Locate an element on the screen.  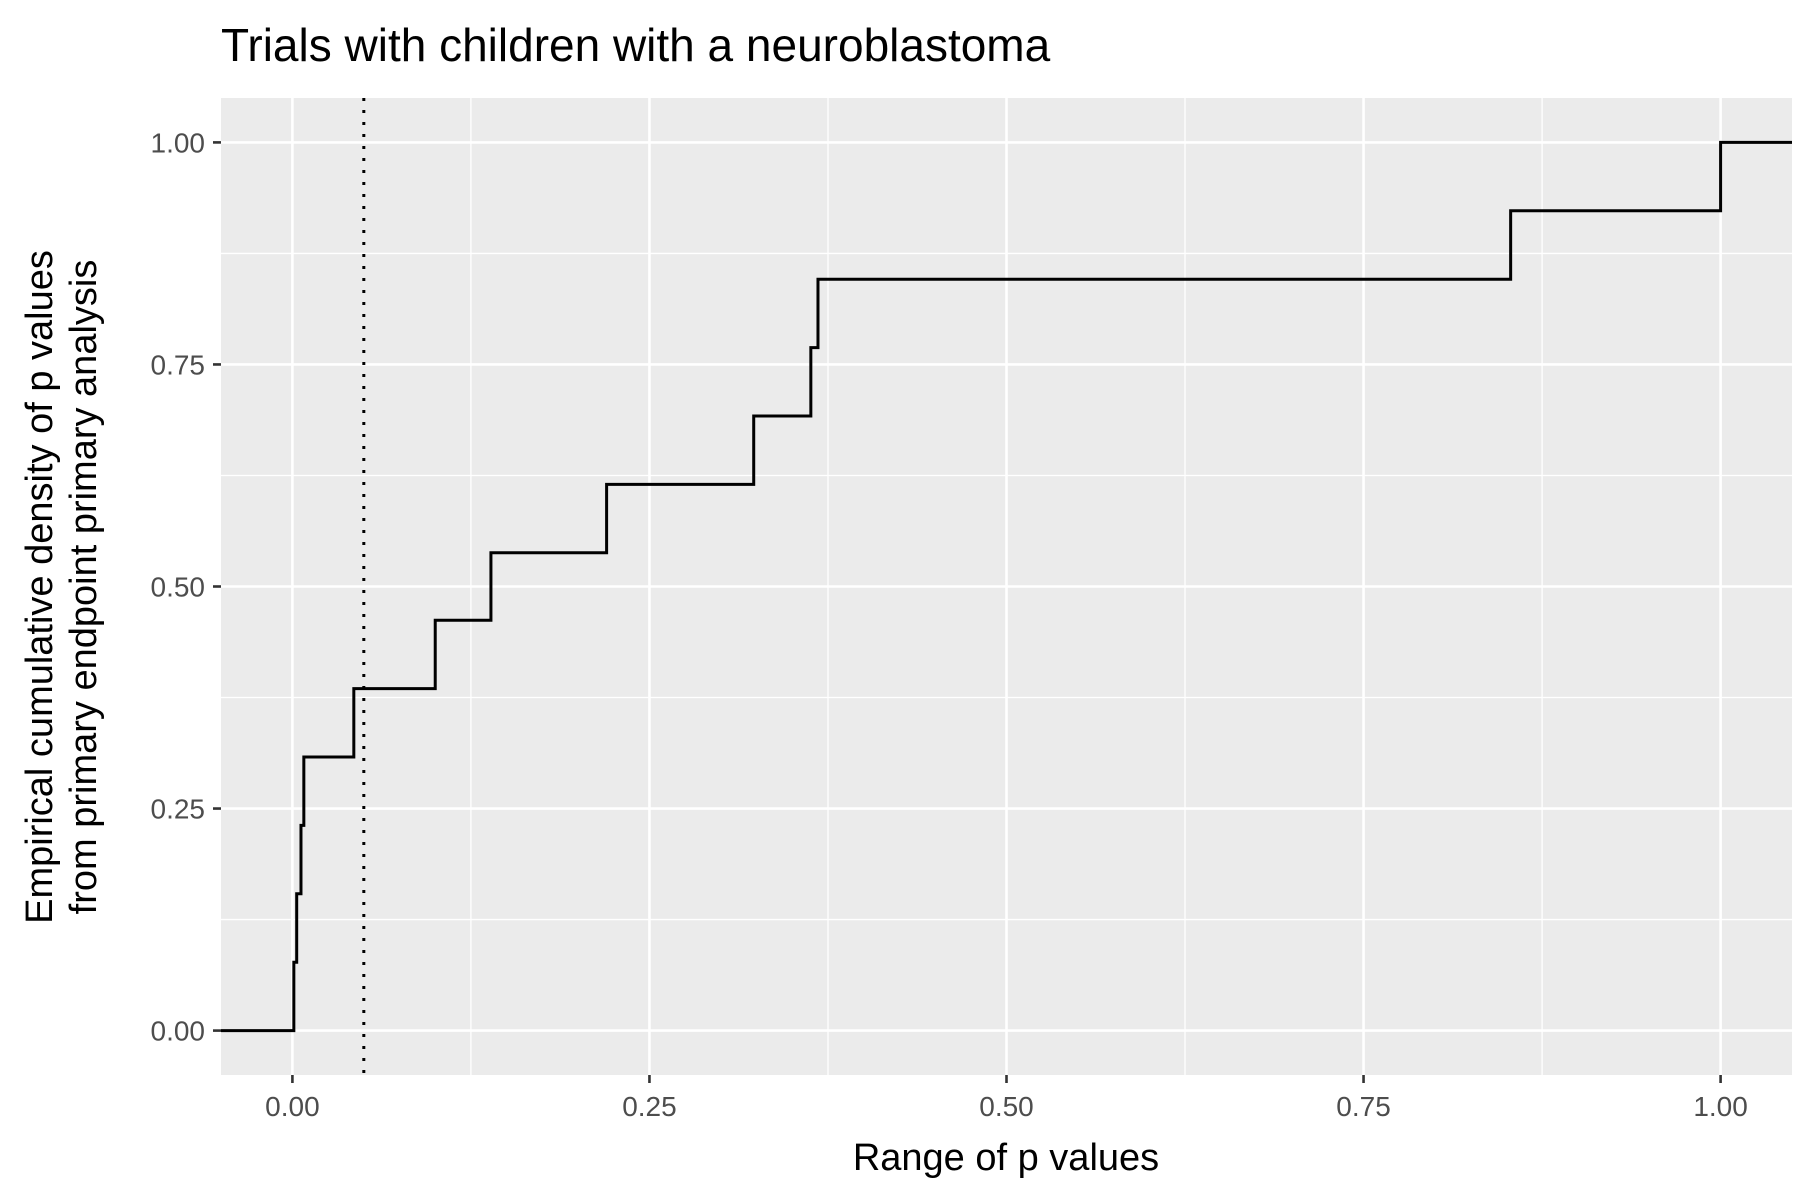
x-tick-label: 0.00 is located at coordinates (292, 1106).